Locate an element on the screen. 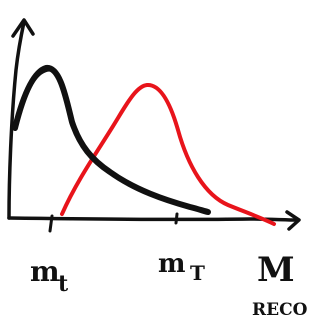  label-m-T: m T is located at coordinates (181, 267).